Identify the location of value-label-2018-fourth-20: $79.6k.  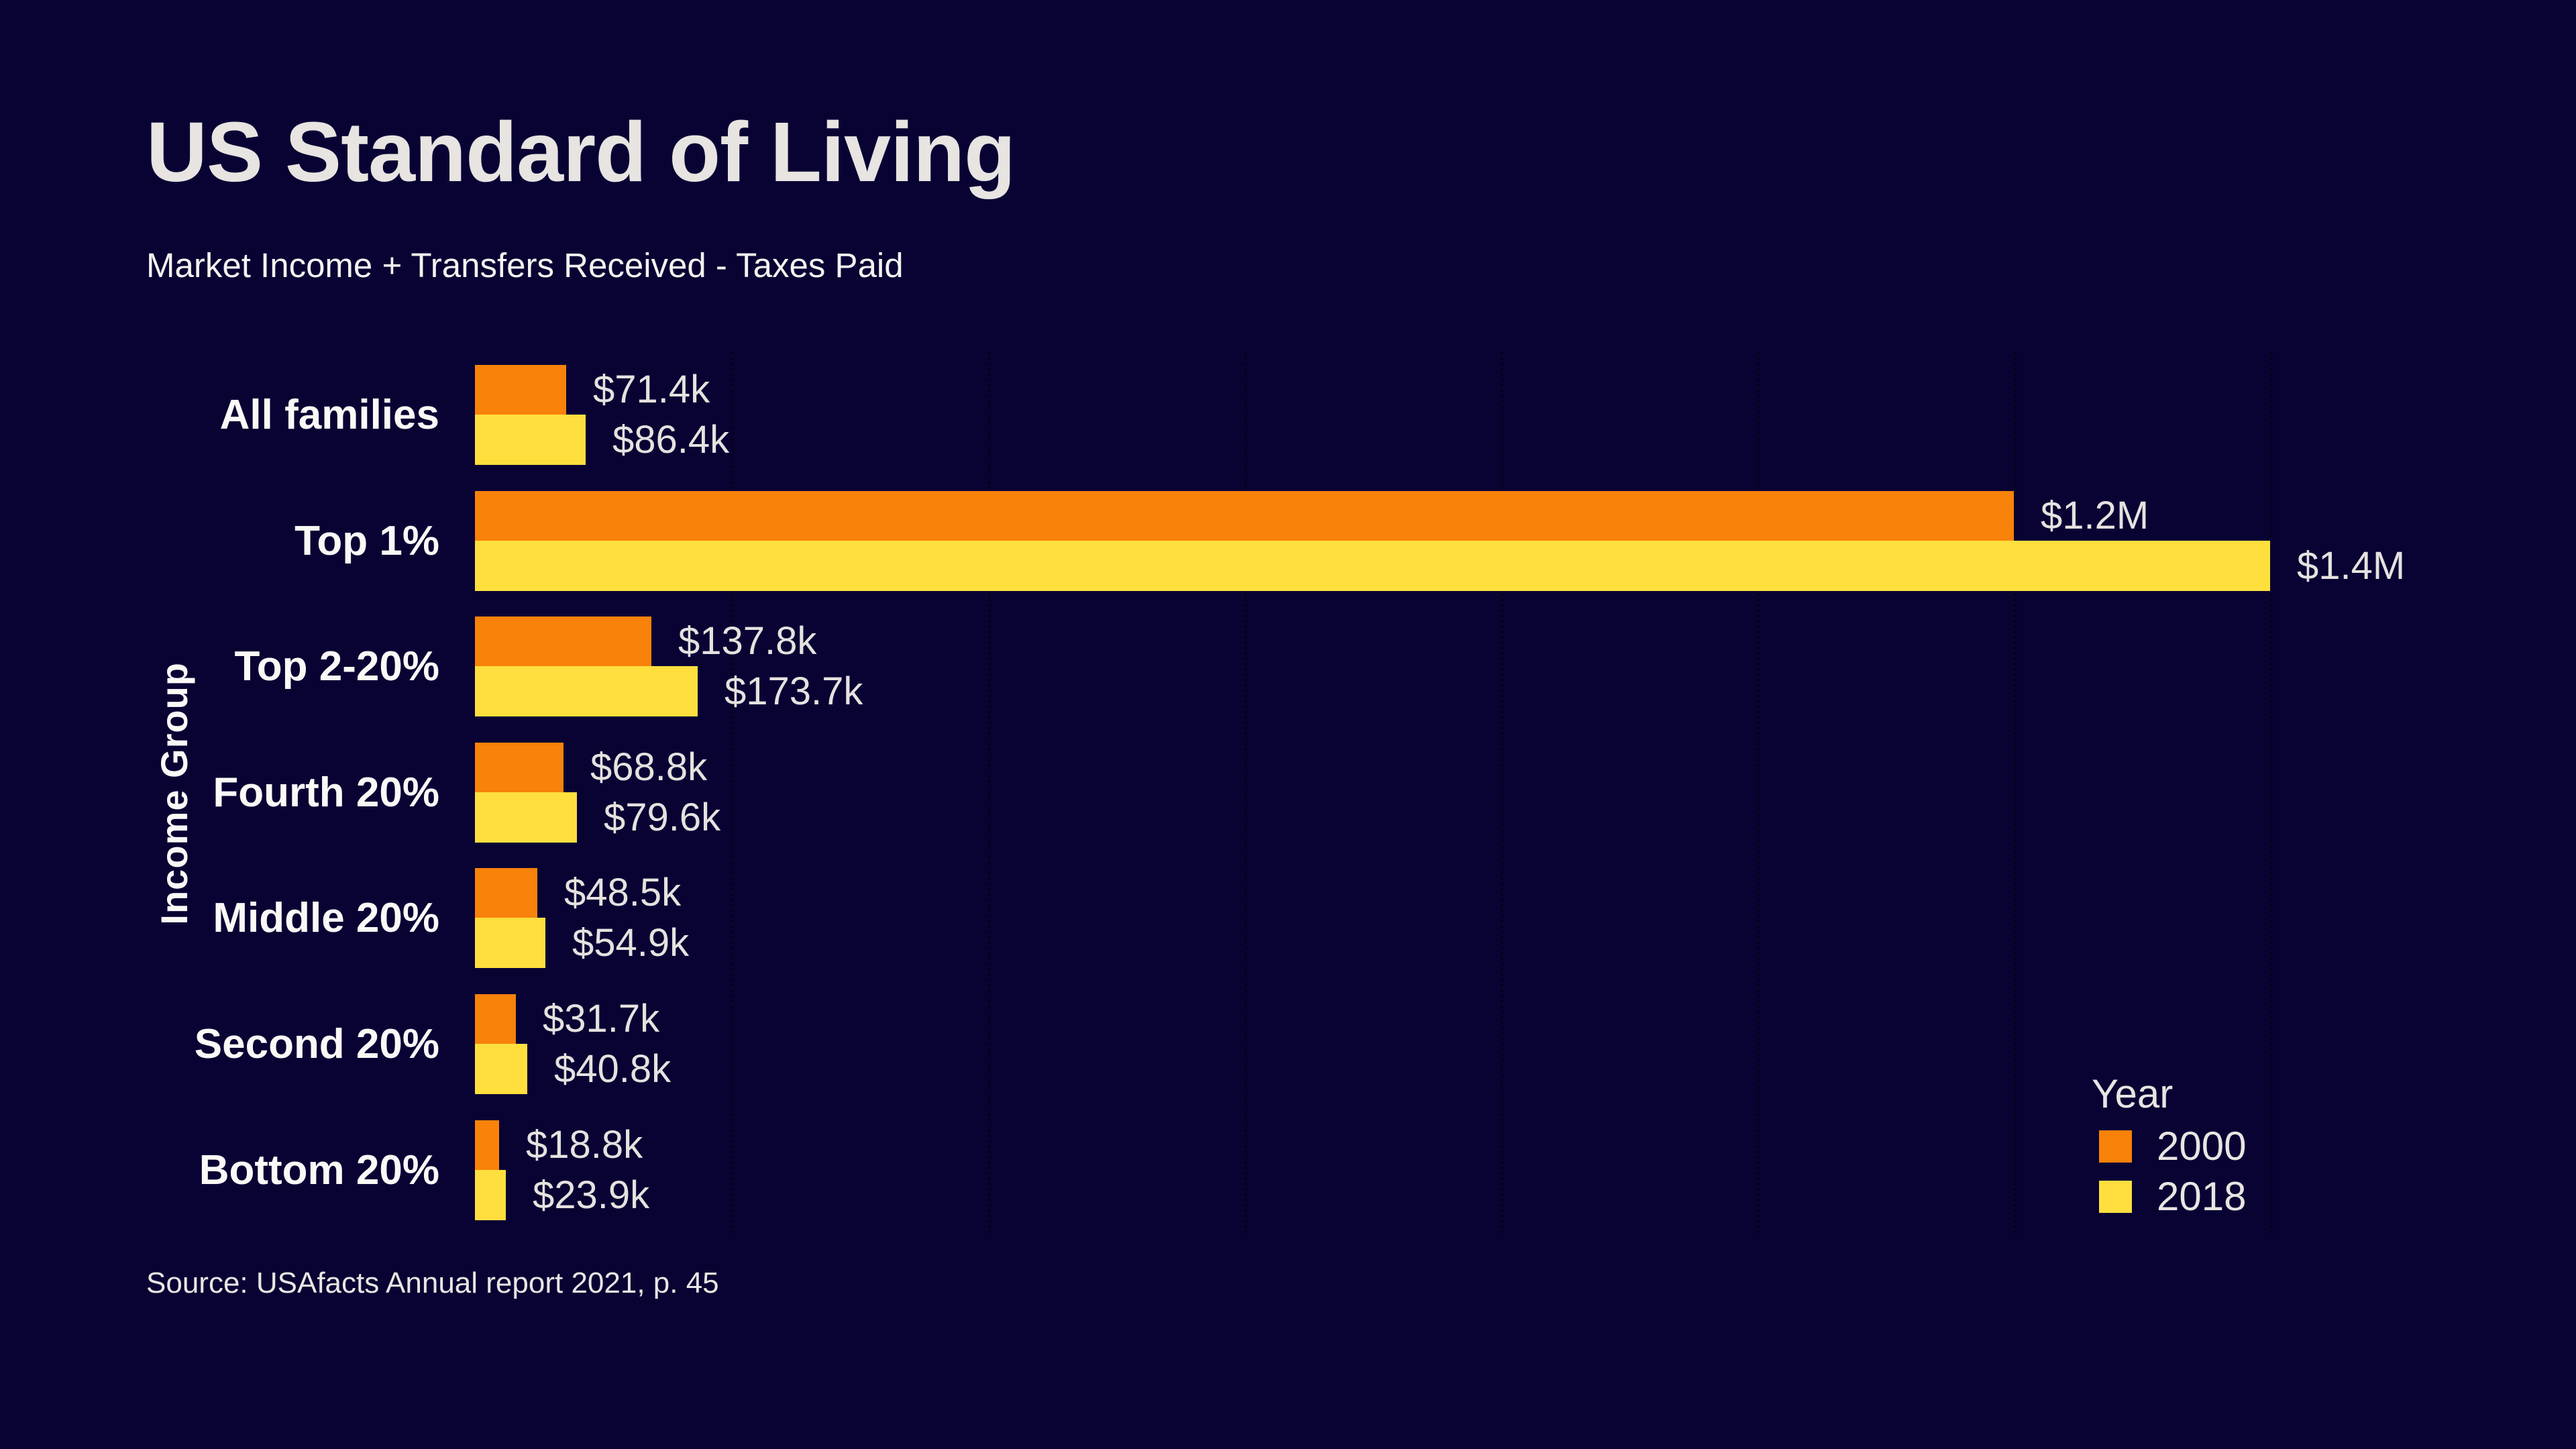
(662, 817).